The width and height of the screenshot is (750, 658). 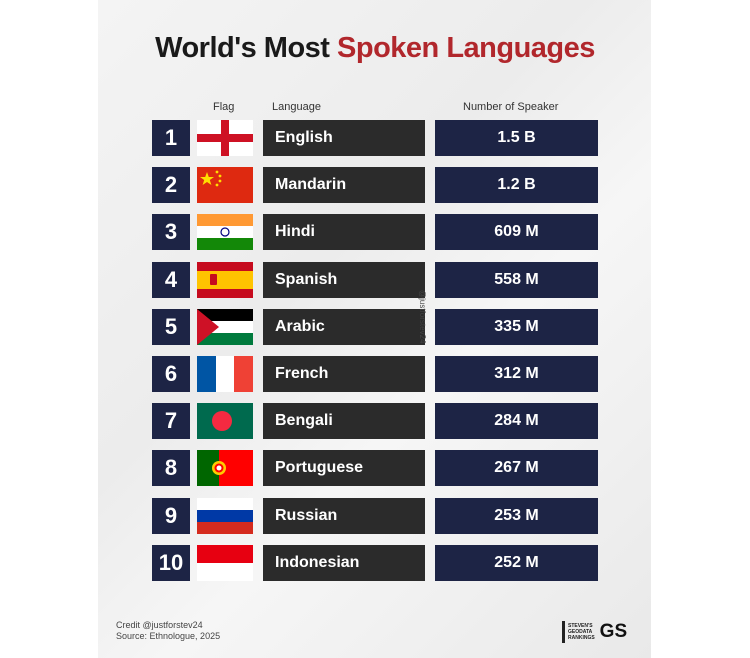 I want to click on speakers-cell: 252 M, so click(x=516, y=562).